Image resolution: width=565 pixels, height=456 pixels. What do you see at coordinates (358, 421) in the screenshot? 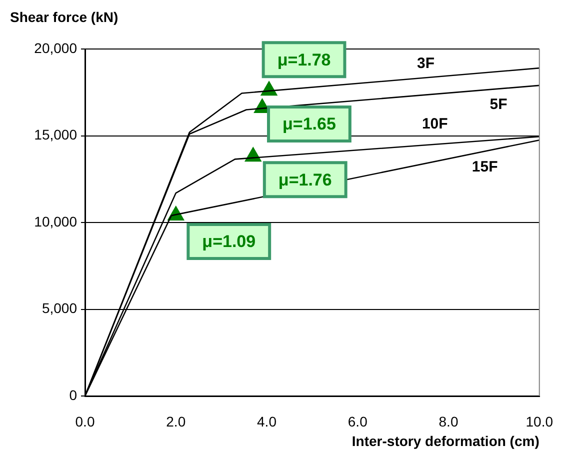
I see `x-tick-label: 6.0` at bounding box center [358, 421].